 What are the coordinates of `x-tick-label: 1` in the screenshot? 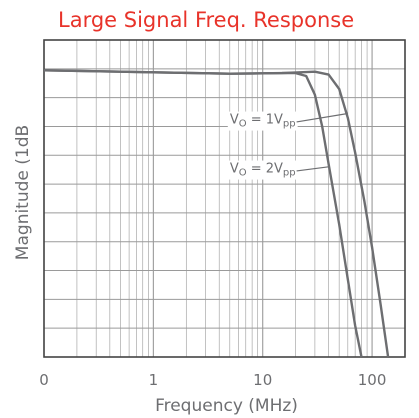 It's located at (154, 380).